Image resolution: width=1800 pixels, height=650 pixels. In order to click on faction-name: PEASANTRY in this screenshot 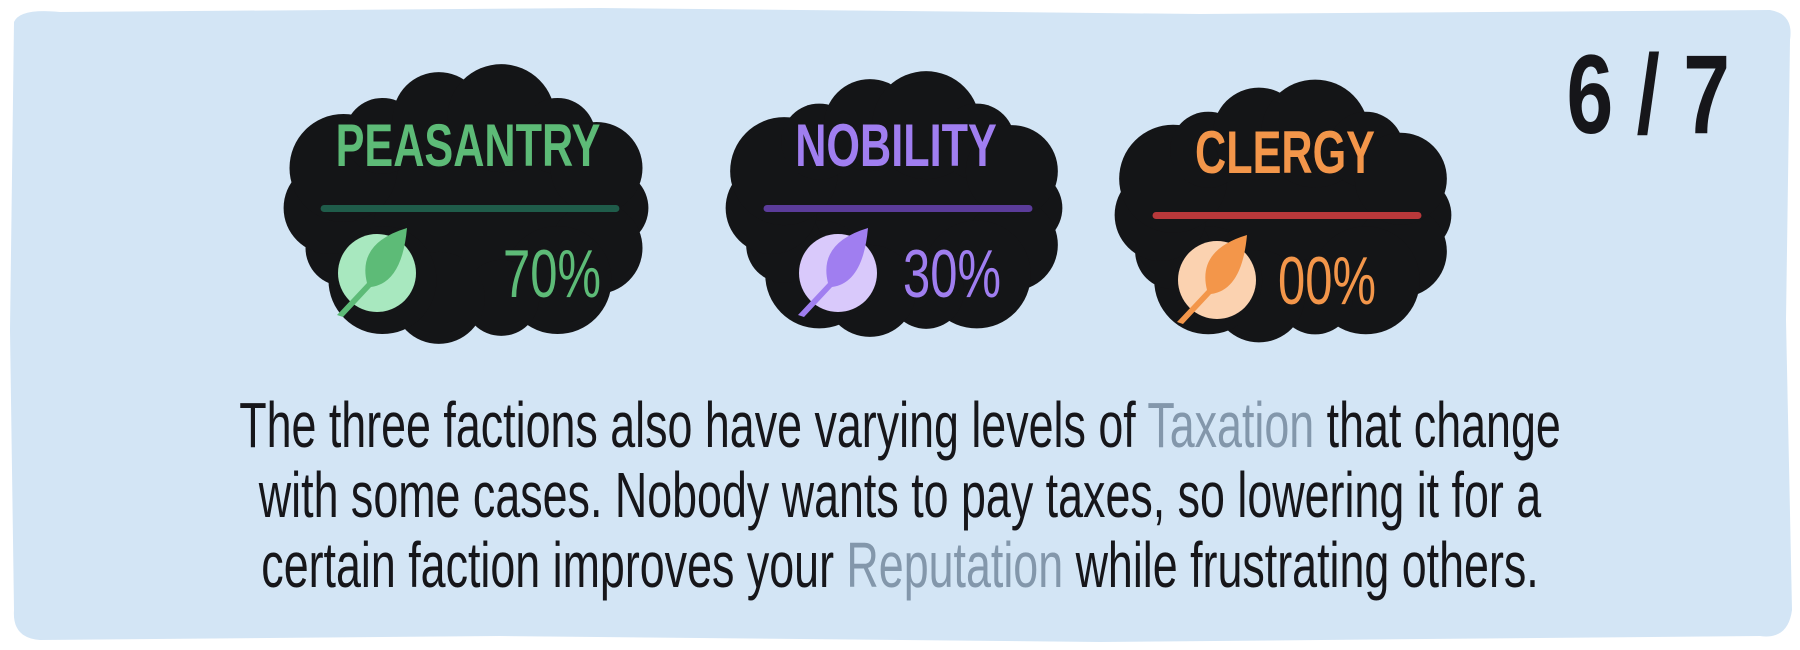, I will do `click(468, 146)`.